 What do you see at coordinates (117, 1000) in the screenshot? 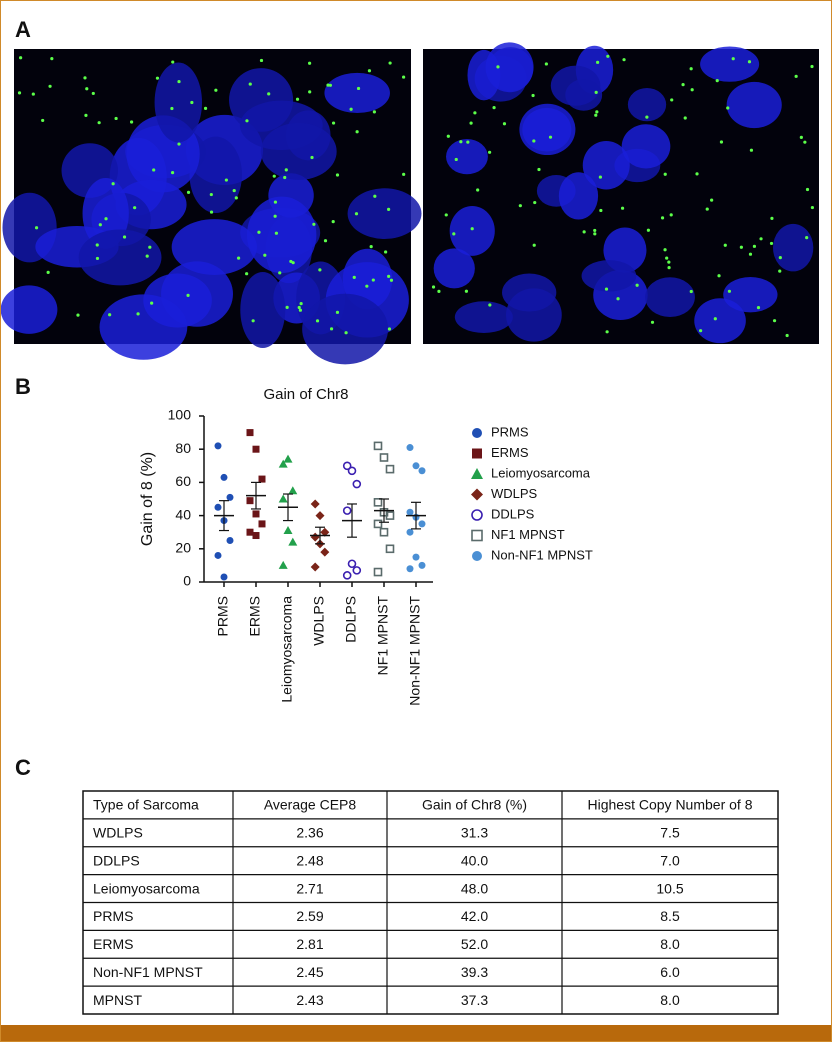
I see `table-cell: MPNST` at bounding box center [117, 1000].